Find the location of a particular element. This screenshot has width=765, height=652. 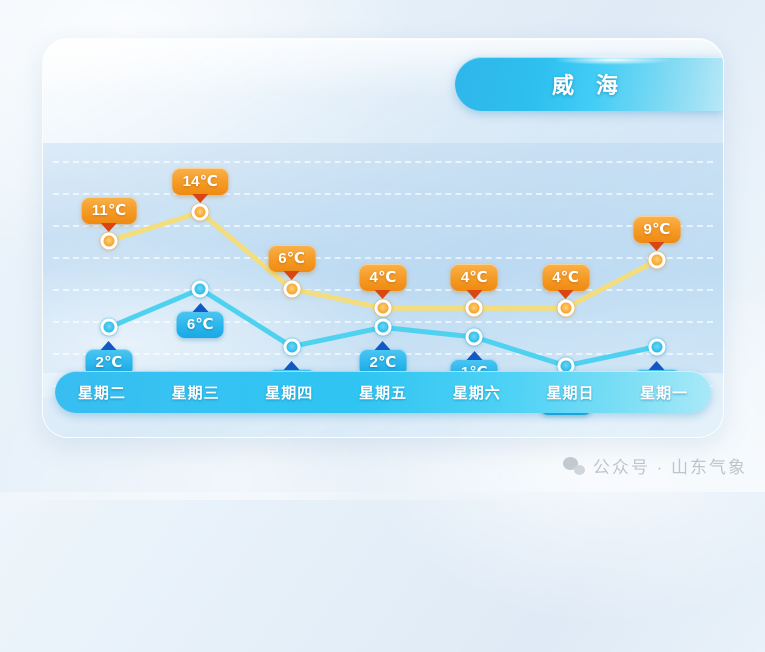

high-temp-label-5: 4℃ is located at coordinates (566, 278).